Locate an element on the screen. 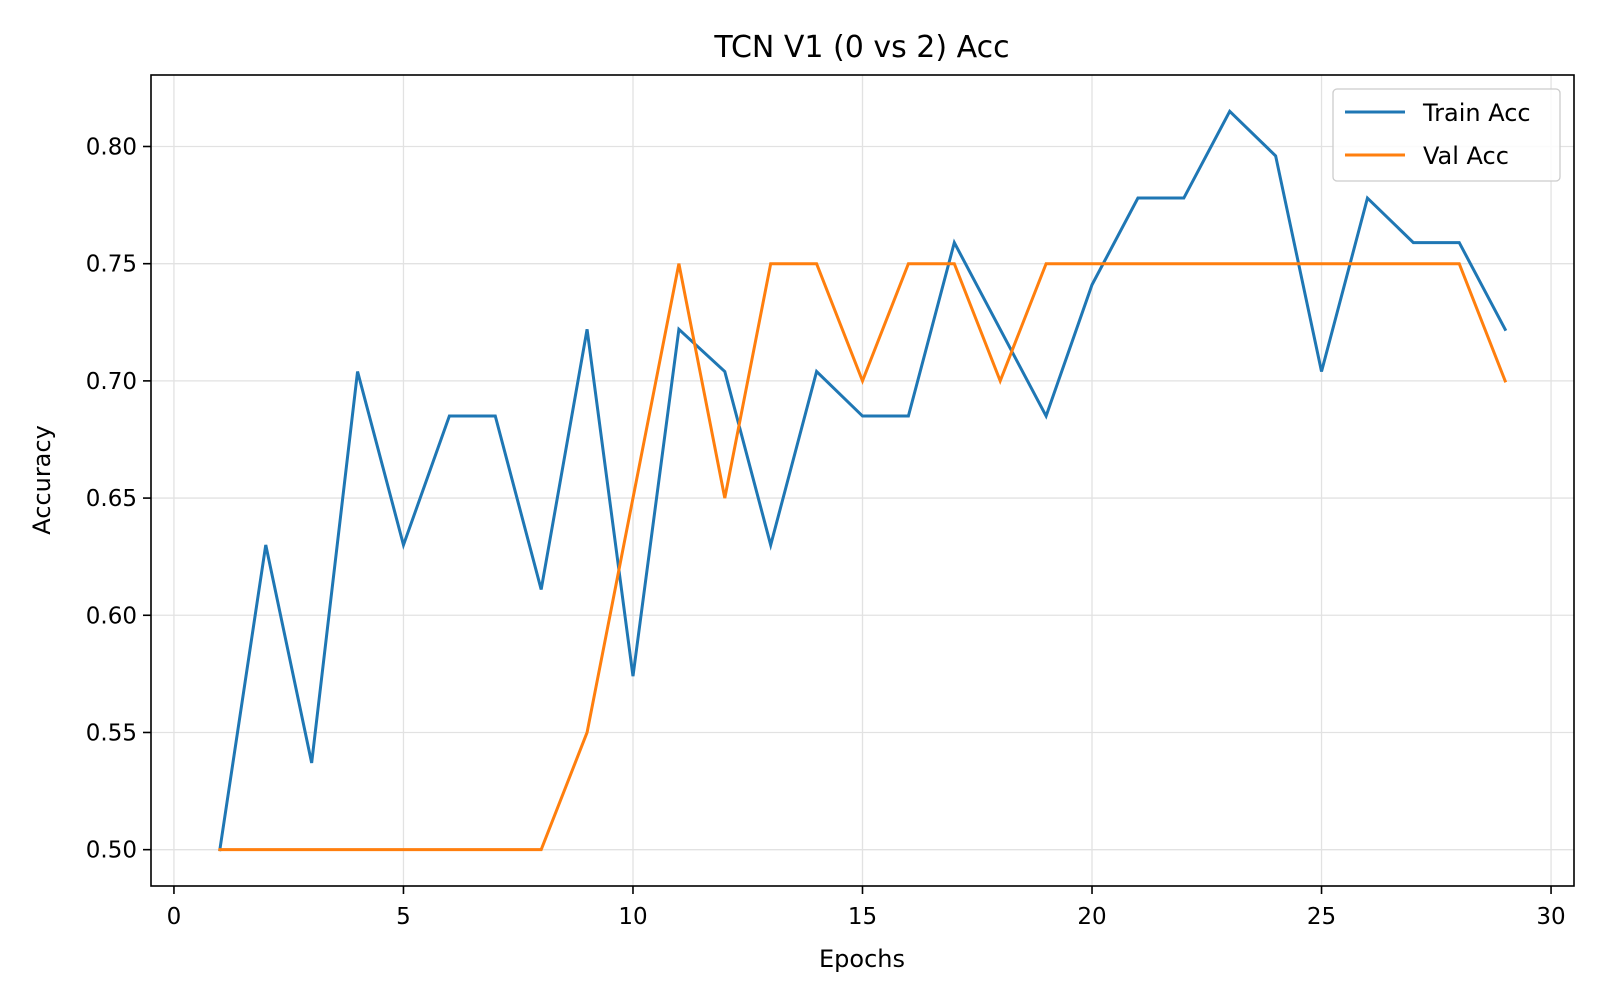  y-tick-label: 0.75 is located at coordinates (111, 265).